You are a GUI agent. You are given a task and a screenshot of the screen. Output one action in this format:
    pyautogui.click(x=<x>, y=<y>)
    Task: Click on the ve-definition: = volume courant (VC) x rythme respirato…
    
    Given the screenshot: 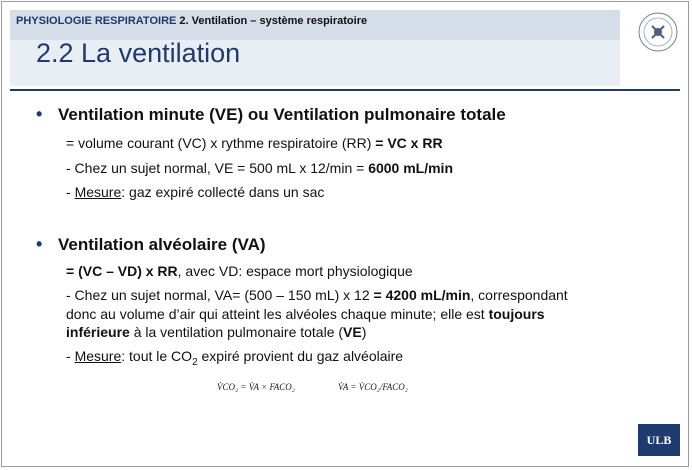 What is the action you would take?
    pyautogui.click(x=254, y=143)
    